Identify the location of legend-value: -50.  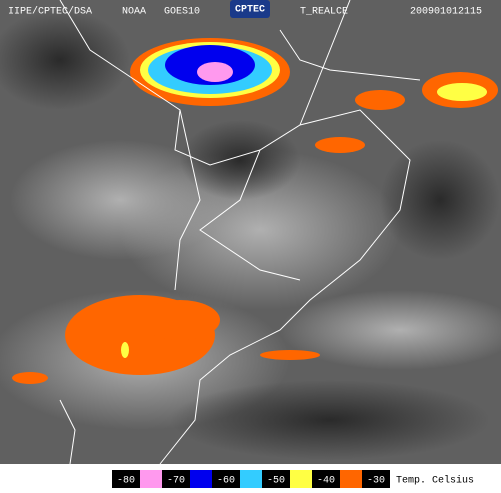
(276, 481).